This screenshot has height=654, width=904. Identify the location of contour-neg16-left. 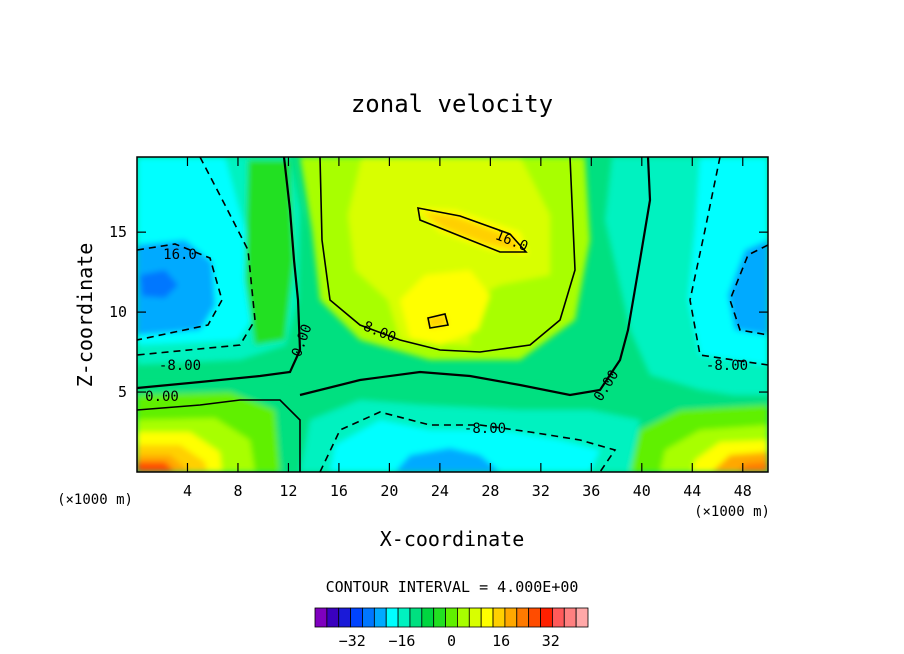
(180, 292).